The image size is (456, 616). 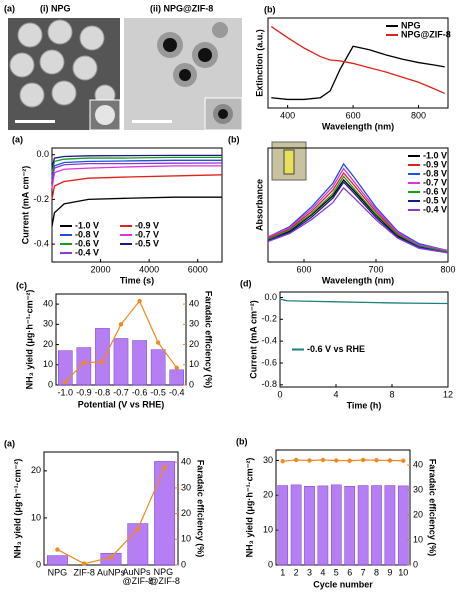 What do you see at coordinates (186, 487) in the screenshot?
I see `y2-tick-label: 30` at bounding box center [186, 487].